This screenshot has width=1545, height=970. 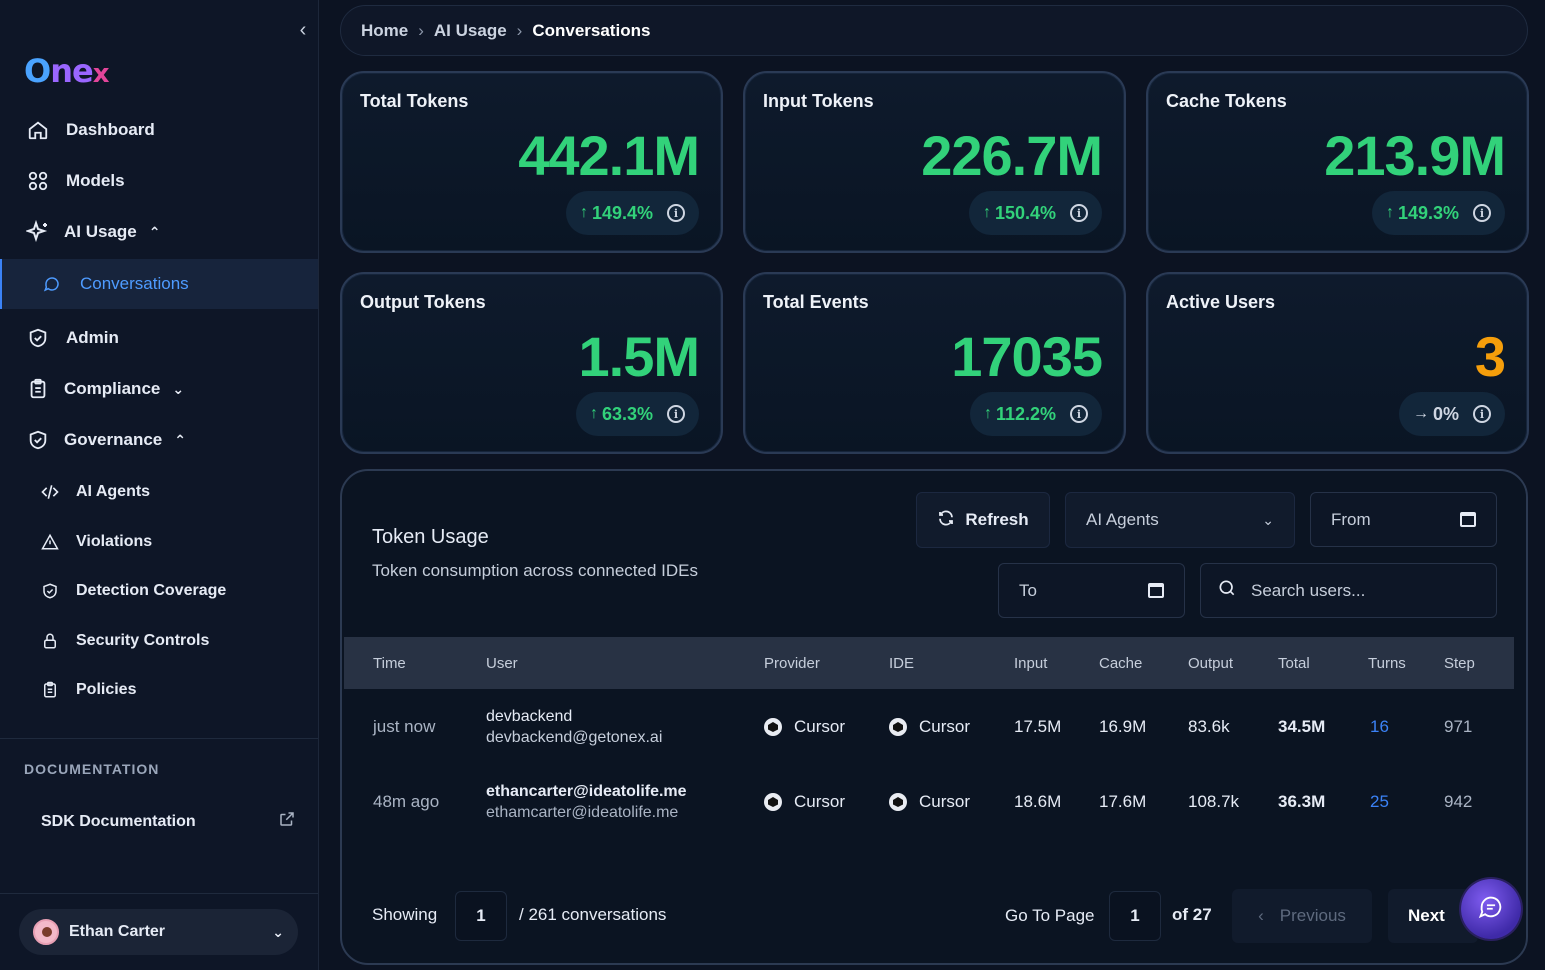 What do you see at coordinates (820, 801) in the screenshot?
I see `provider-name: Cursor` at bounding box center [820, 801].